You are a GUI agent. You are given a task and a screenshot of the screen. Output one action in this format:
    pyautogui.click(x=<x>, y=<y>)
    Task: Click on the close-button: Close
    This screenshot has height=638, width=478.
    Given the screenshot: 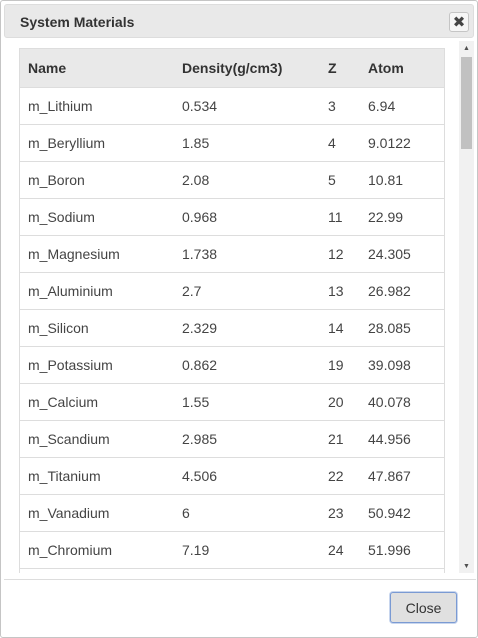 What is the action you would take?
    pyautogui.click(x=423, y=607)
    